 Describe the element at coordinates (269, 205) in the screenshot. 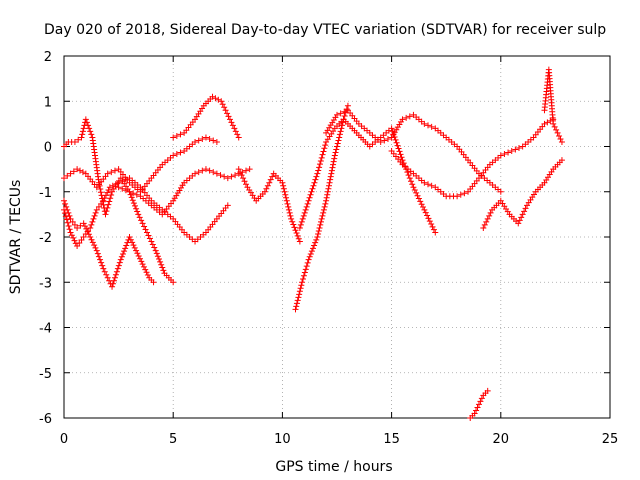

I see `series-arc7` at that location.